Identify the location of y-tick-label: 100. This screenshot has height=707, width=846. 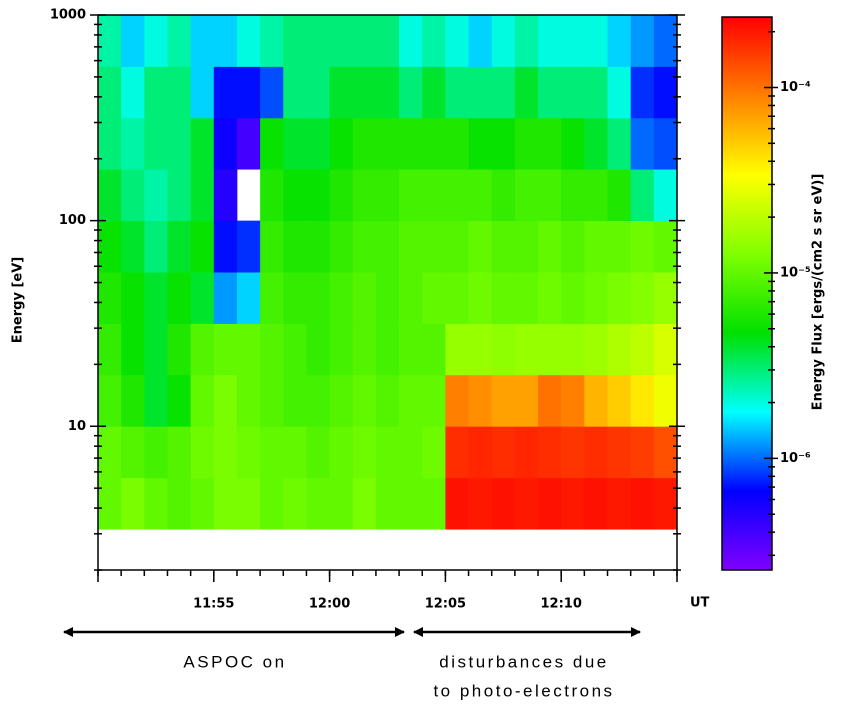
(72, 220).